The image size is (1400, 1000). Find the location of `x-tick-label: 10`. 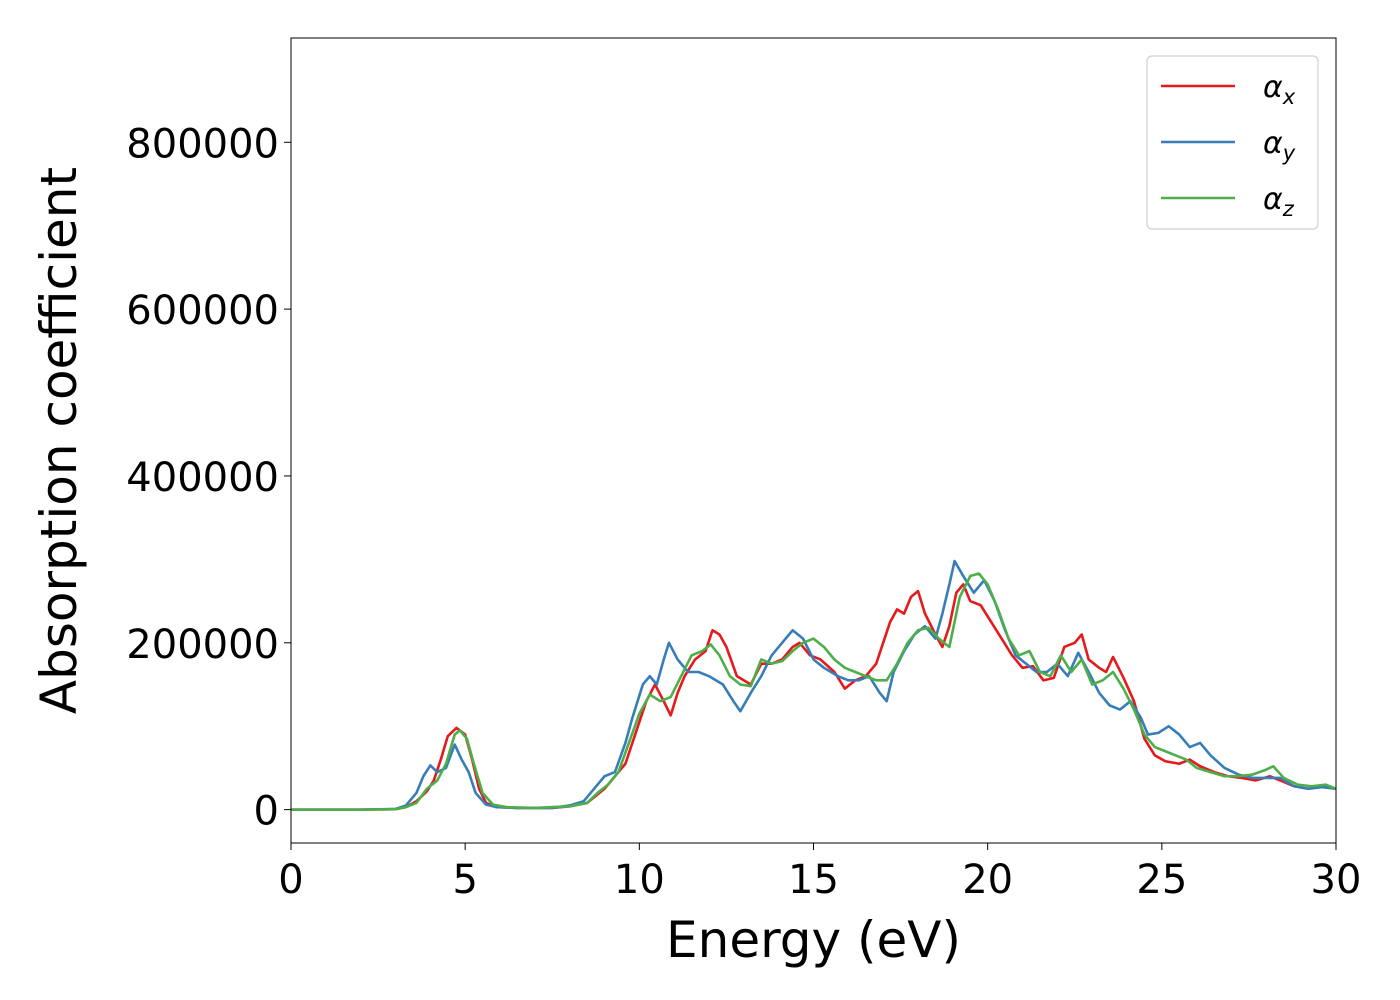

x-tick-label: 10 is located at coordinates (639, 880).